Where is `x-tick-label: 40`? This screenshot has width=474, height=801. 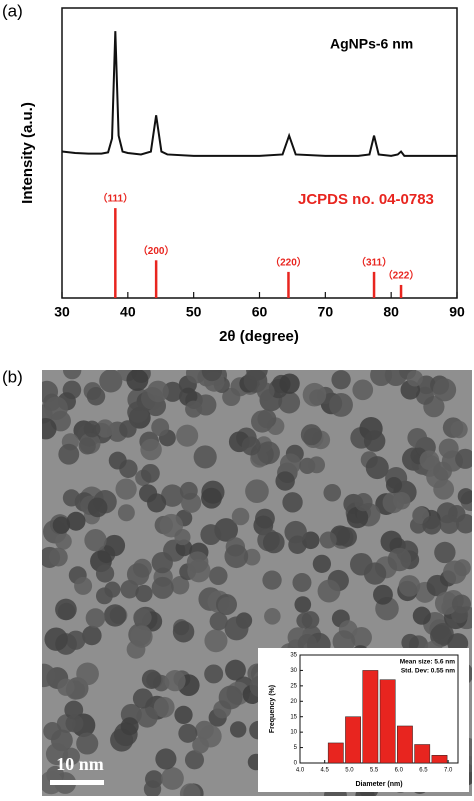
x-tick-label: 40 is located at coordinates (128, 312).